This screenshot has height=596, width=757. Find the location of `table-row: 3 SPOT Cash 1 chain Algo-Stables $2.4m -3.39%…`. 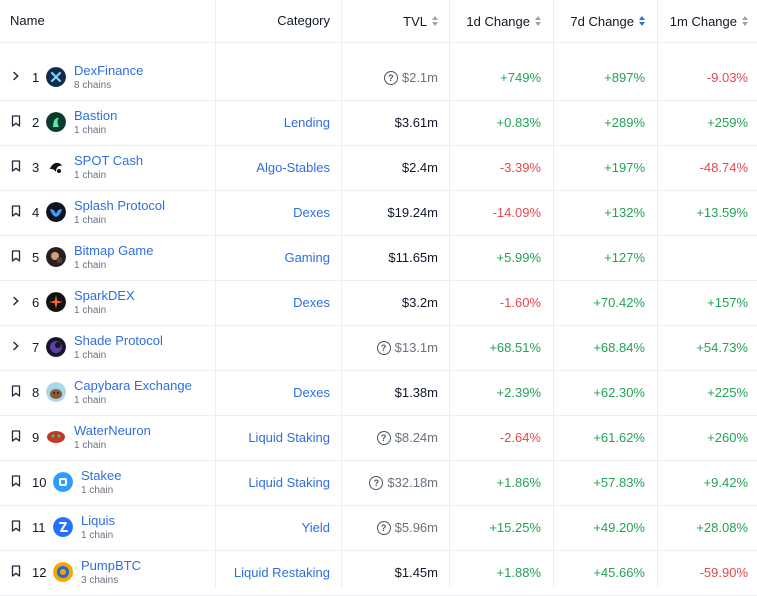

table-row: 3 SPOT Cash 1 chain Algo-Stables $2.4m -3.39%… is located at coordinates (378, 168).